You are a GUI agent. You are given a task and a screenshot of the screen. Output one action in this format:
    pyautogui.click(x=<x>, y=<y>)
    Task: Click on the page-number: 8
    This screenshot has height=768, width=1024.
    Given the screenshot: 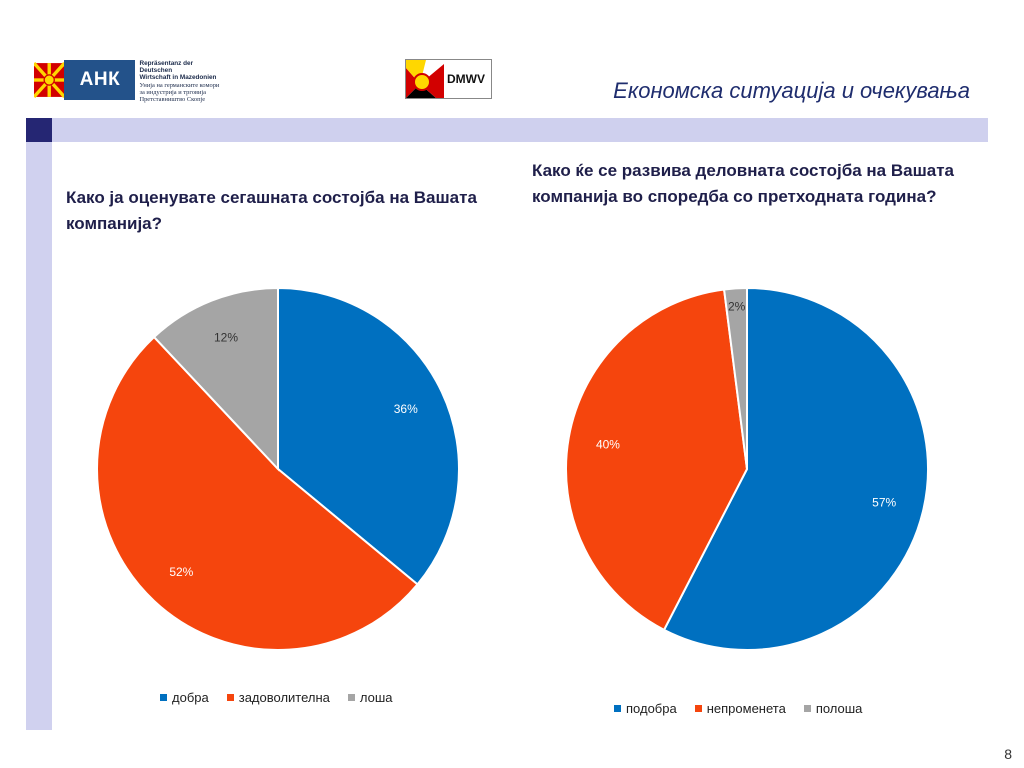 What is the action you would take?
    pyautogui.click(x=1008, y=754)
    